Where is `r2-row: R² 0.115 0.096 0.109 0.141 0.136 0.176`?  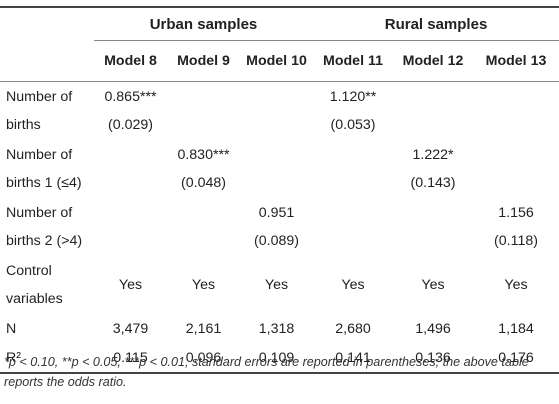 r2-row: R² 0.115 0.096 0.109 0.141 0.136 0.176 is located at coordinates (279, 358).